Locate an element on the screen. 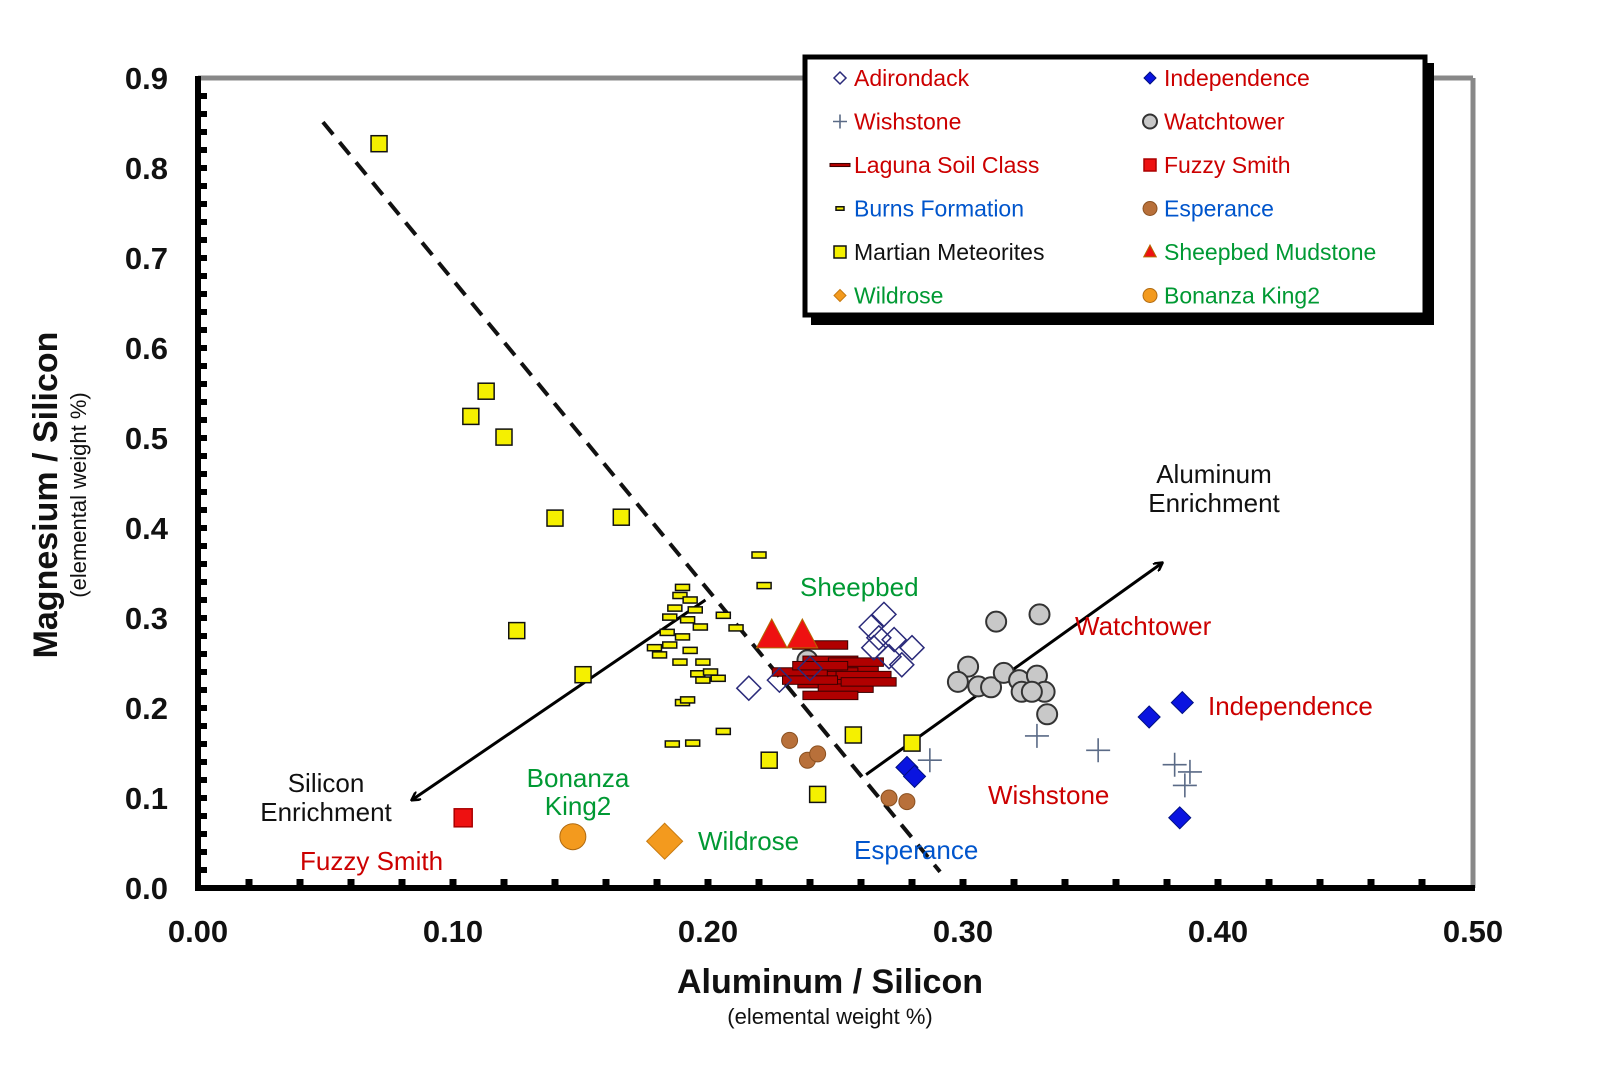  series-independence is located at coordinates (1045, 760).